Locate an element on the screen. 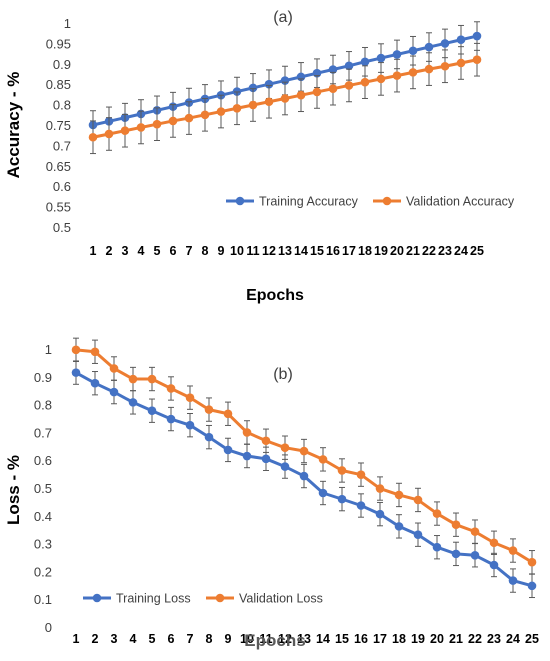 Image resolution: width=550 pixels, height=661 pixels. y-axis-label: Loss - % is located at coordinates (13, 490).